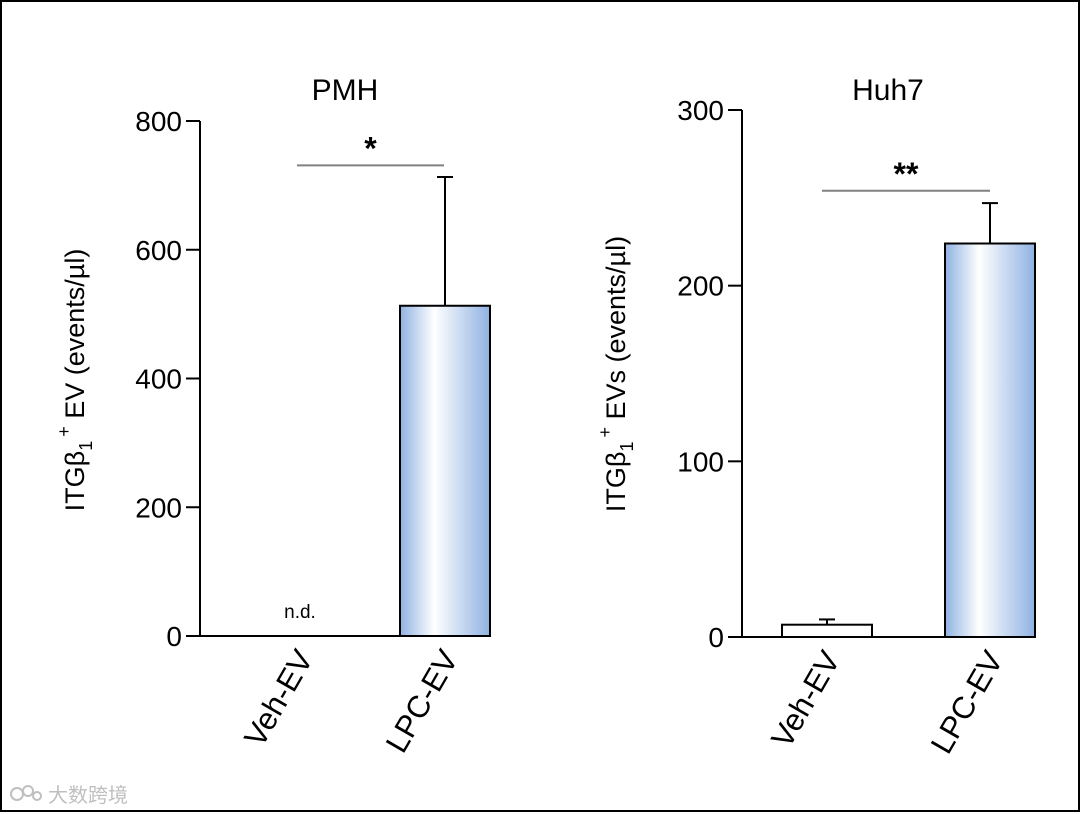 This screenshot has width=1080, height=814. What do you see at coordinates (700, 461) in the screenshot?
I see `y-tick-label: 100` at bounding box center [700, 461].